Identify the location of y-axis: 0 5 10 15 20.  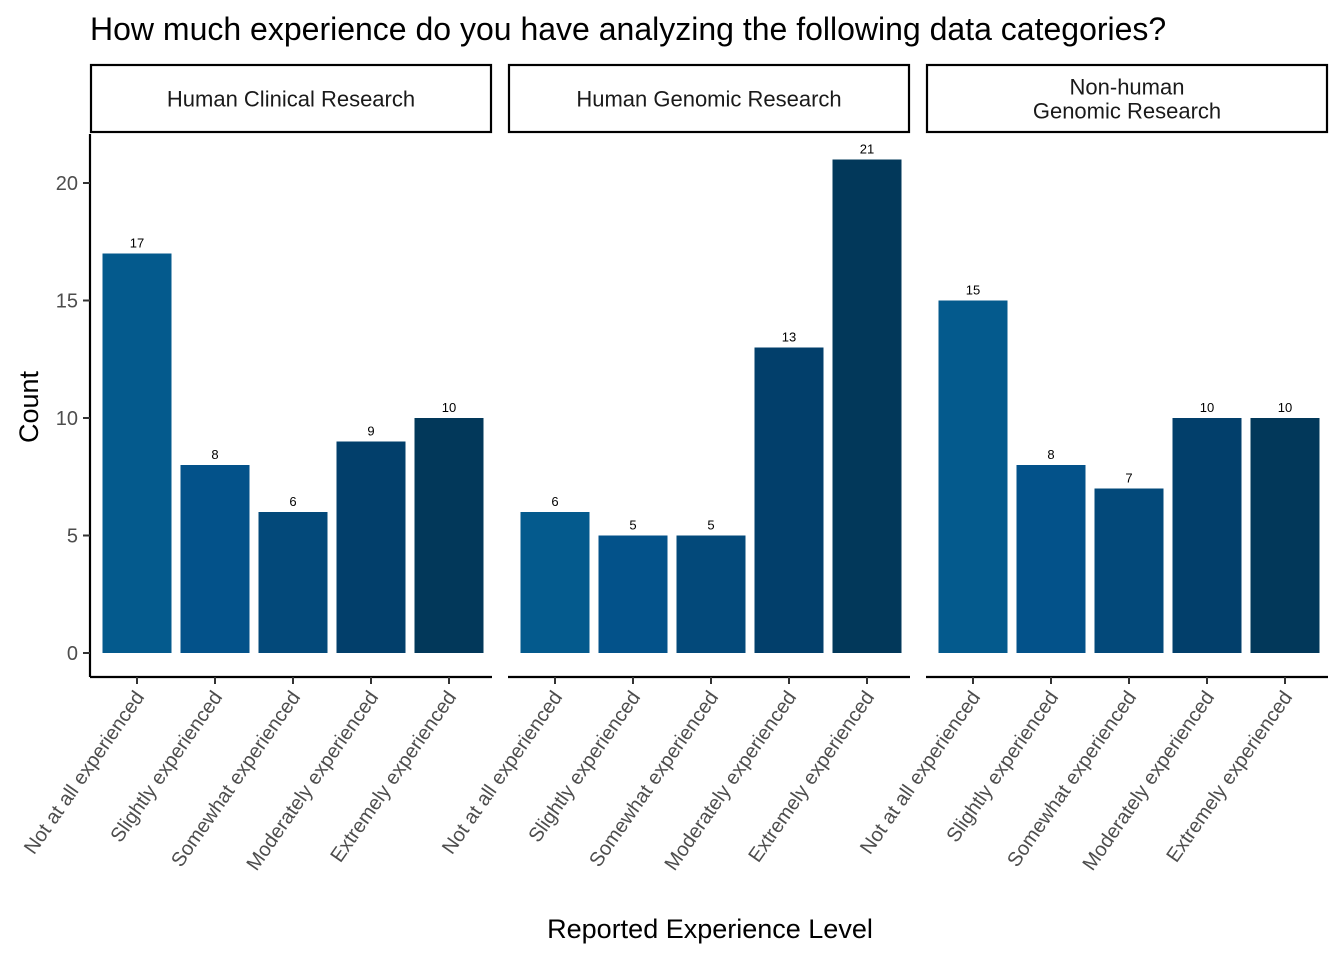
(74, 405).